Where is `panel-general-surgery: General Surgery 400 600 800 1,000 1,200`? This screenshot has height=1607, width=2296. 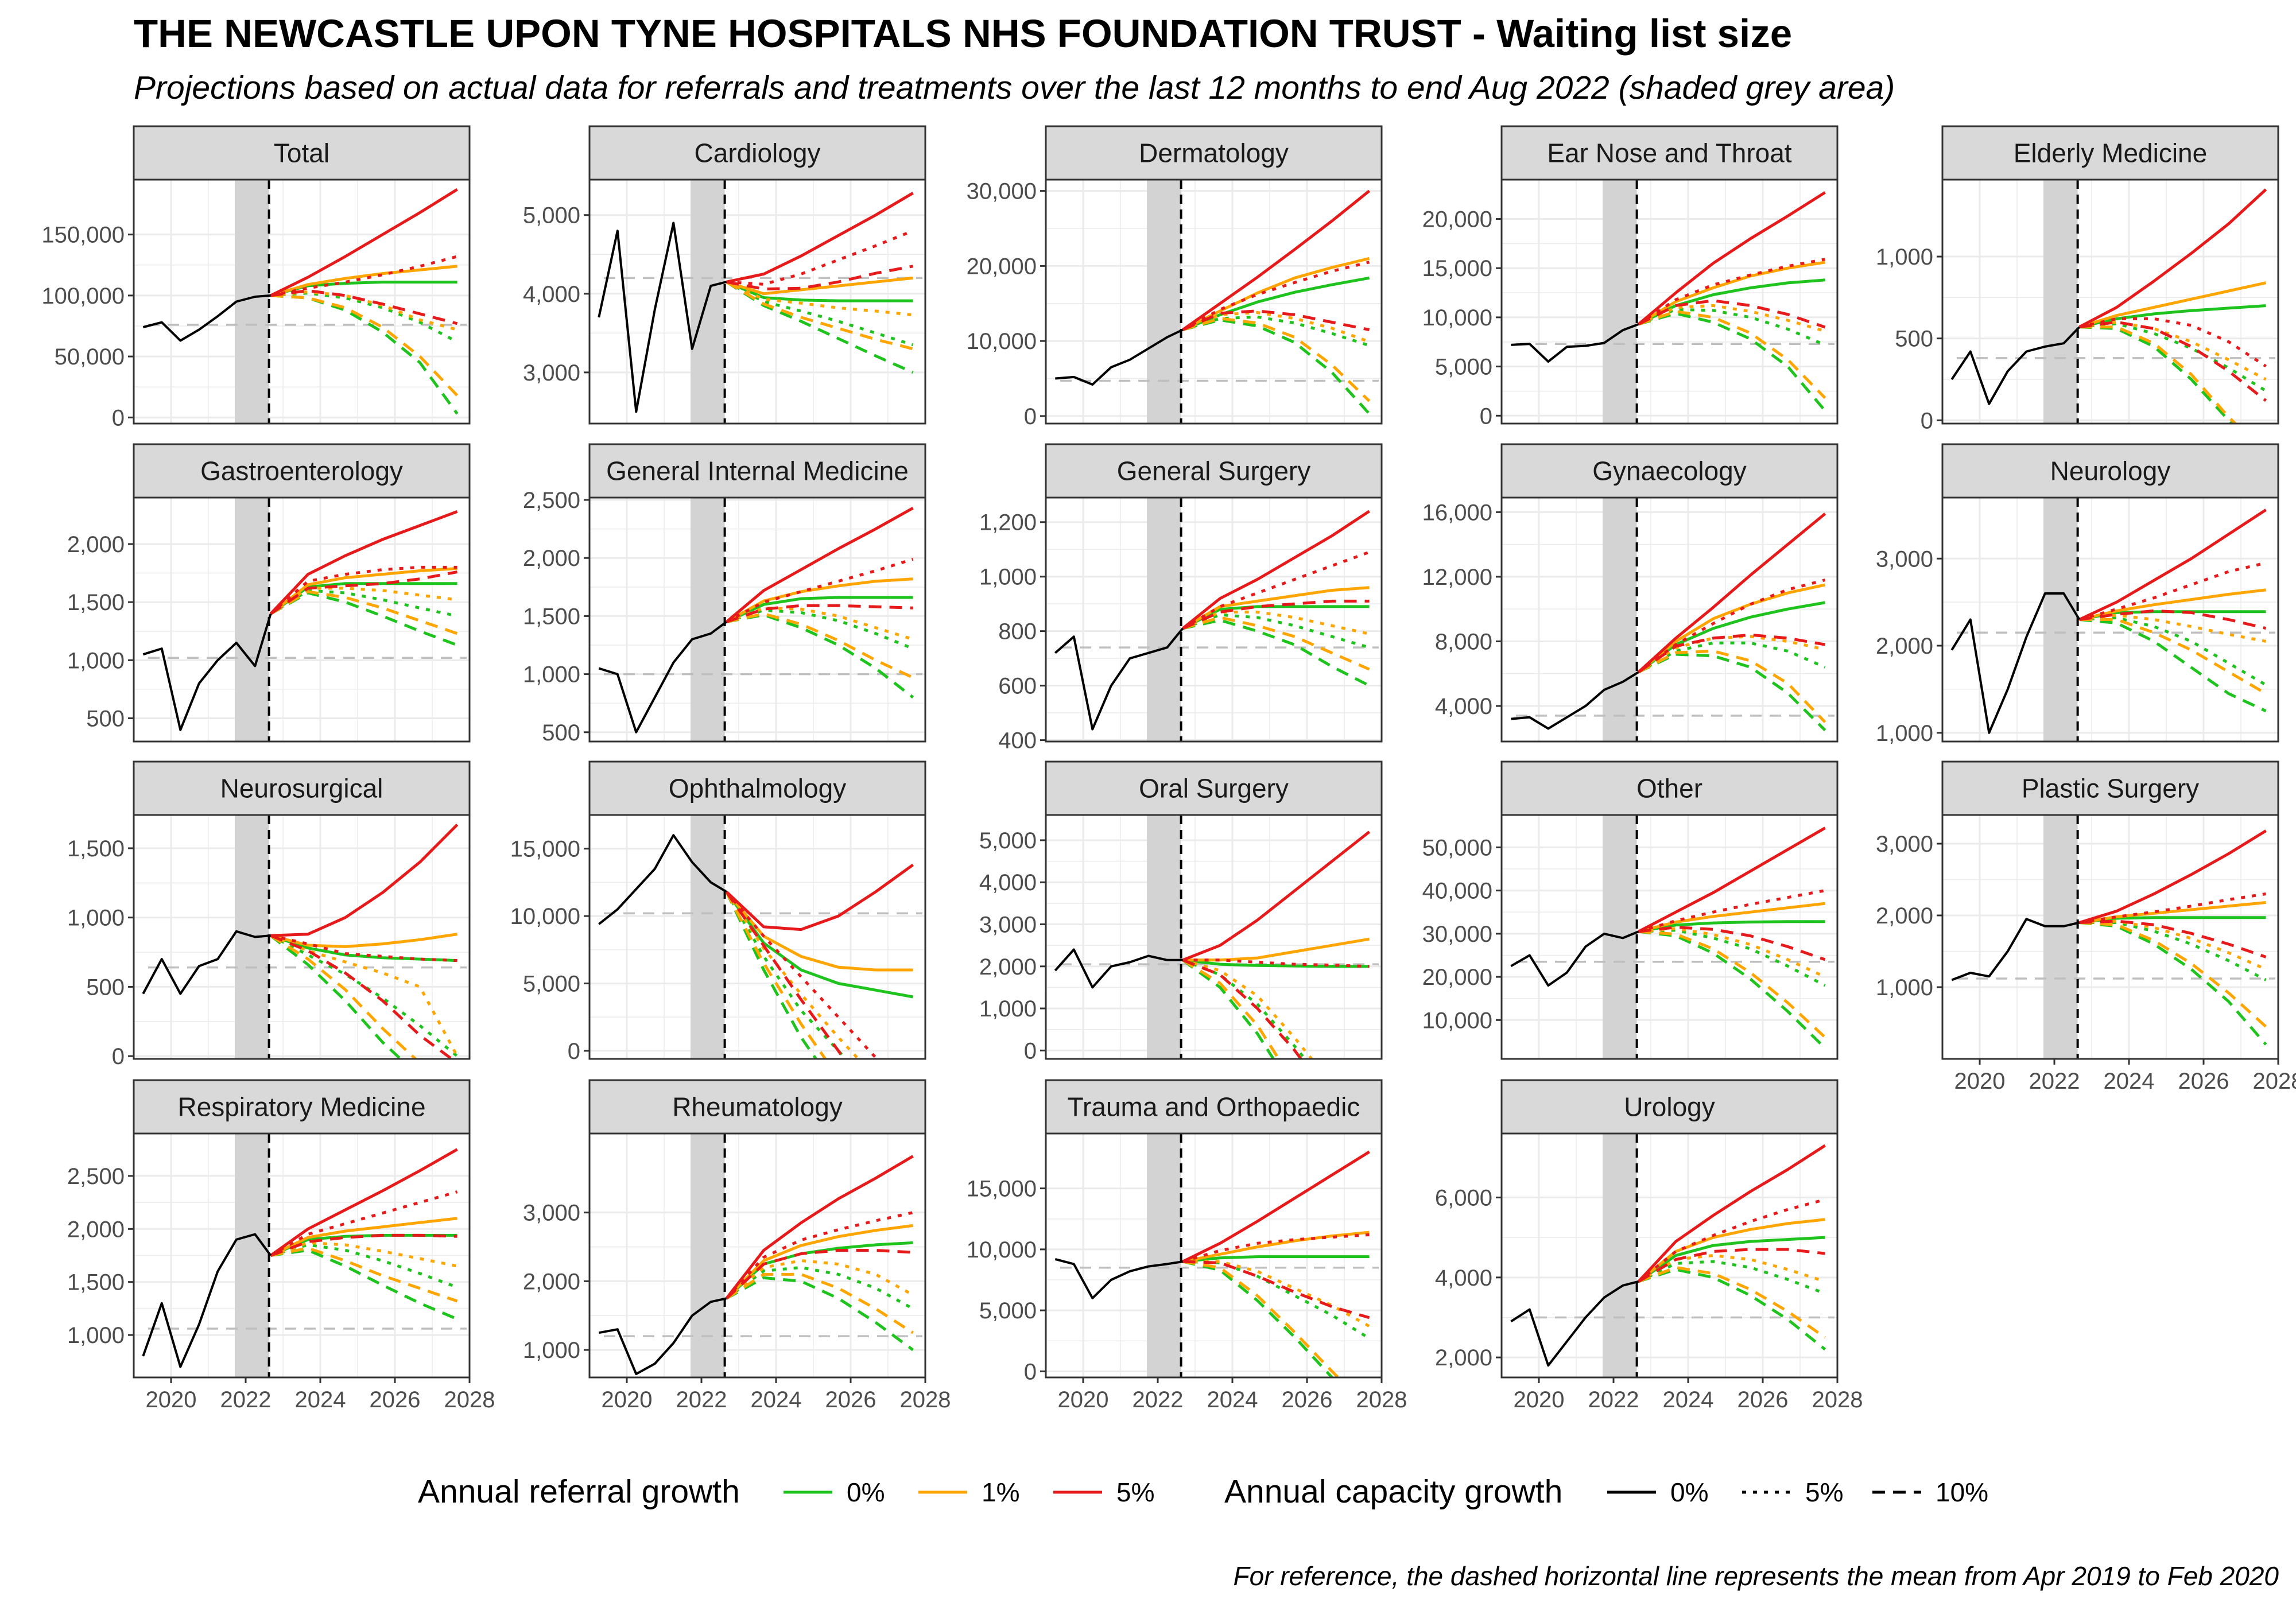
panel-general-surgery: General Surgery 400 600 800 1,000 1,200 is located at coordinates (1181, 598).